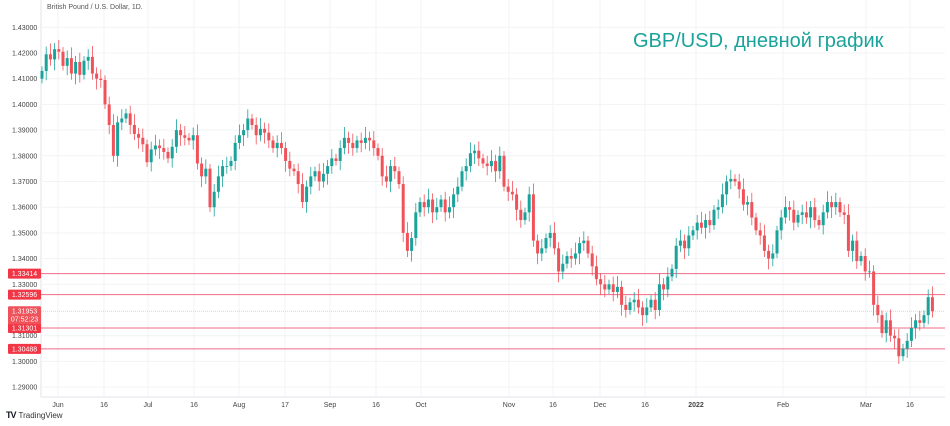  What do you see at coordinates (24, 156) in the screenshot?
I see `y-tick-label: 1.38000` at bounding box center [24, 156].